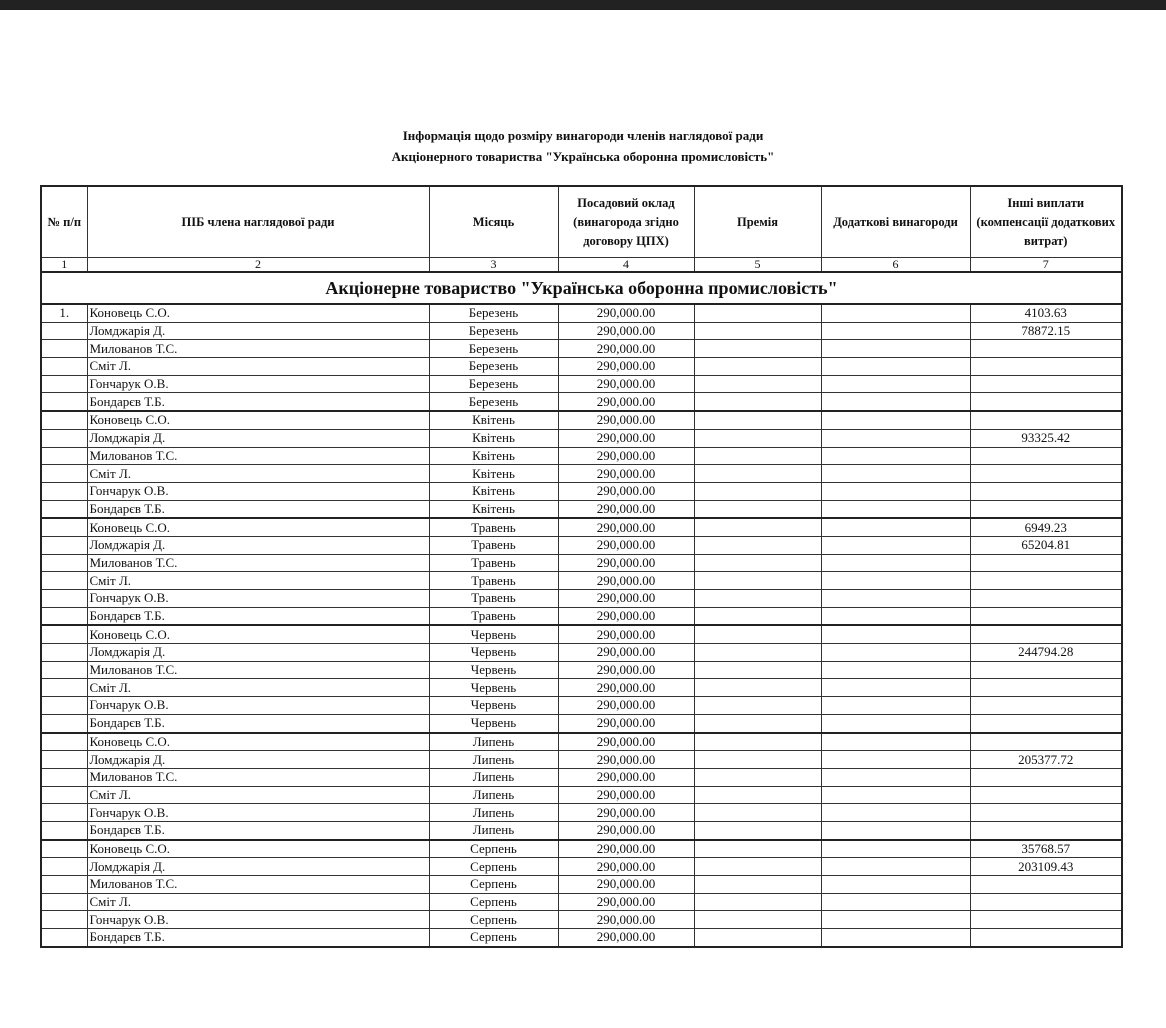  Describe the element at coordinates (581, 795) in the screenshot. I see `table-row: Сміт Л. Липень 290,000.00` at that location.